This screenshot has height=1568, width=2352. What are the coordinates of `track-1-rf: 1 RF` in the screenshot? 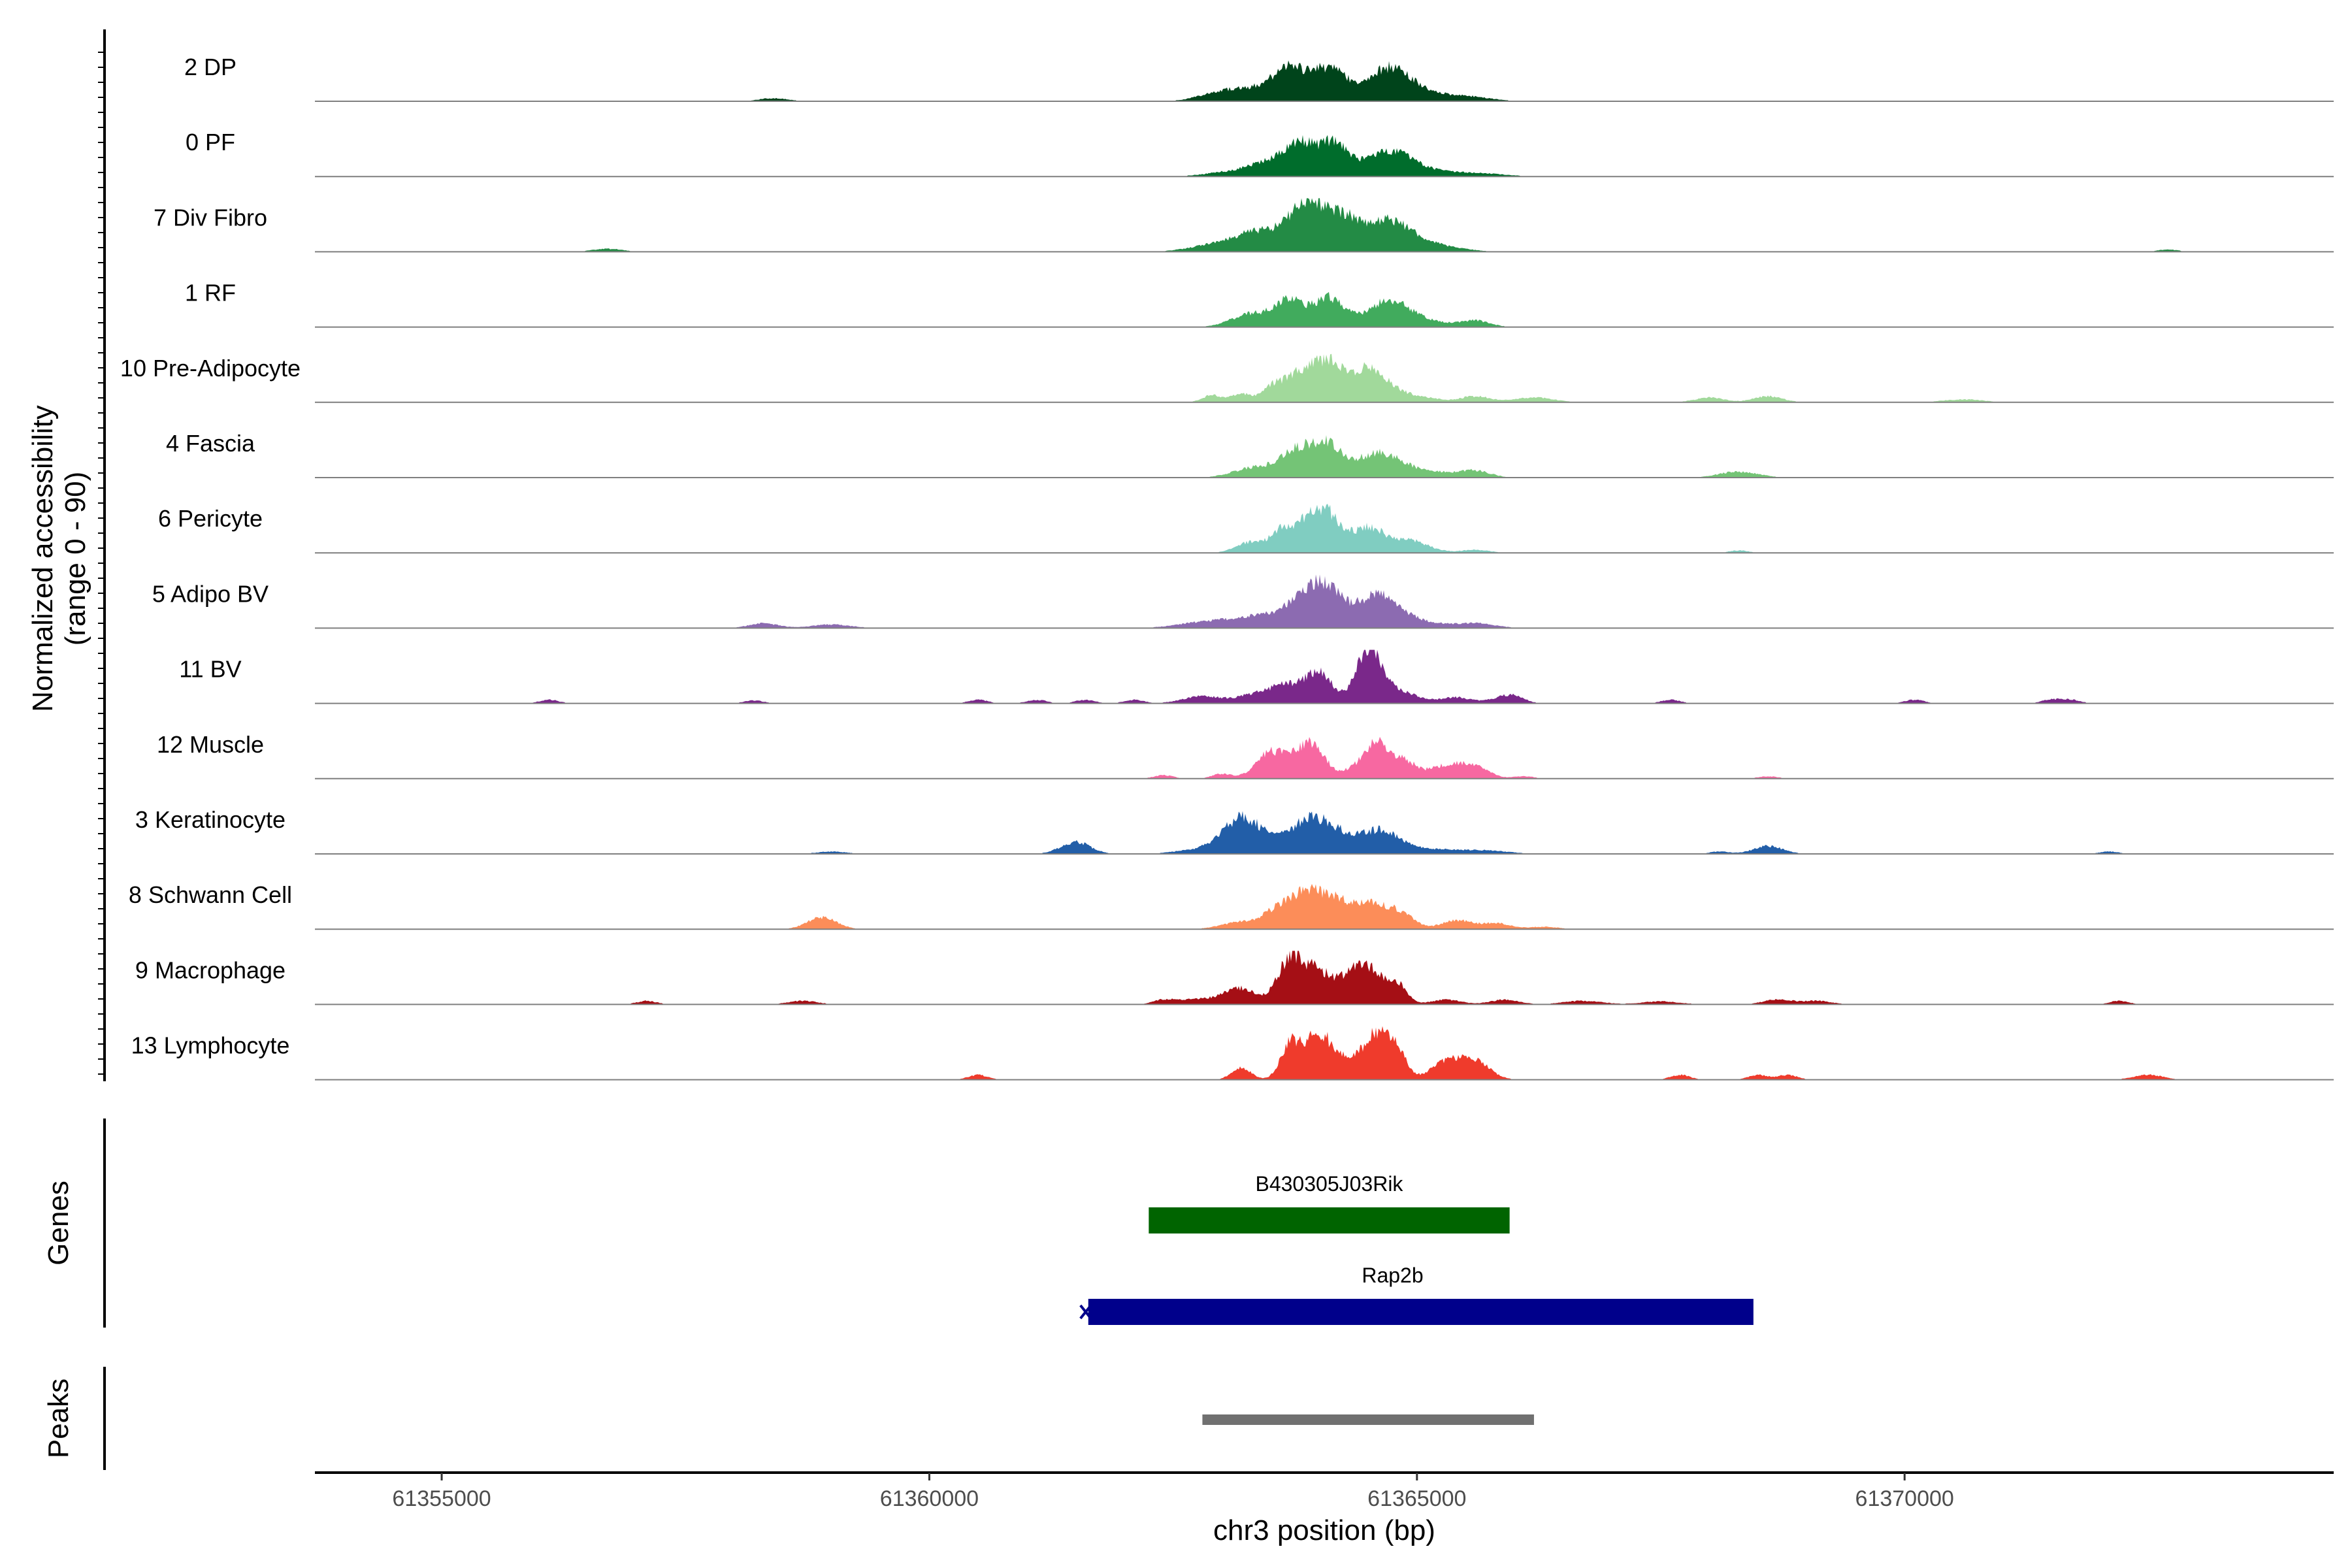 It's located at (1259, 304).